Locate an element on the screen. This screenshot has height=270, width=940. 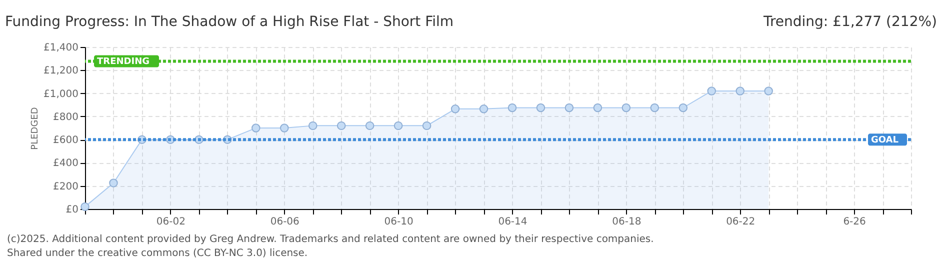
x-tick-label: 6-26 is located at coordinates (854, 222).